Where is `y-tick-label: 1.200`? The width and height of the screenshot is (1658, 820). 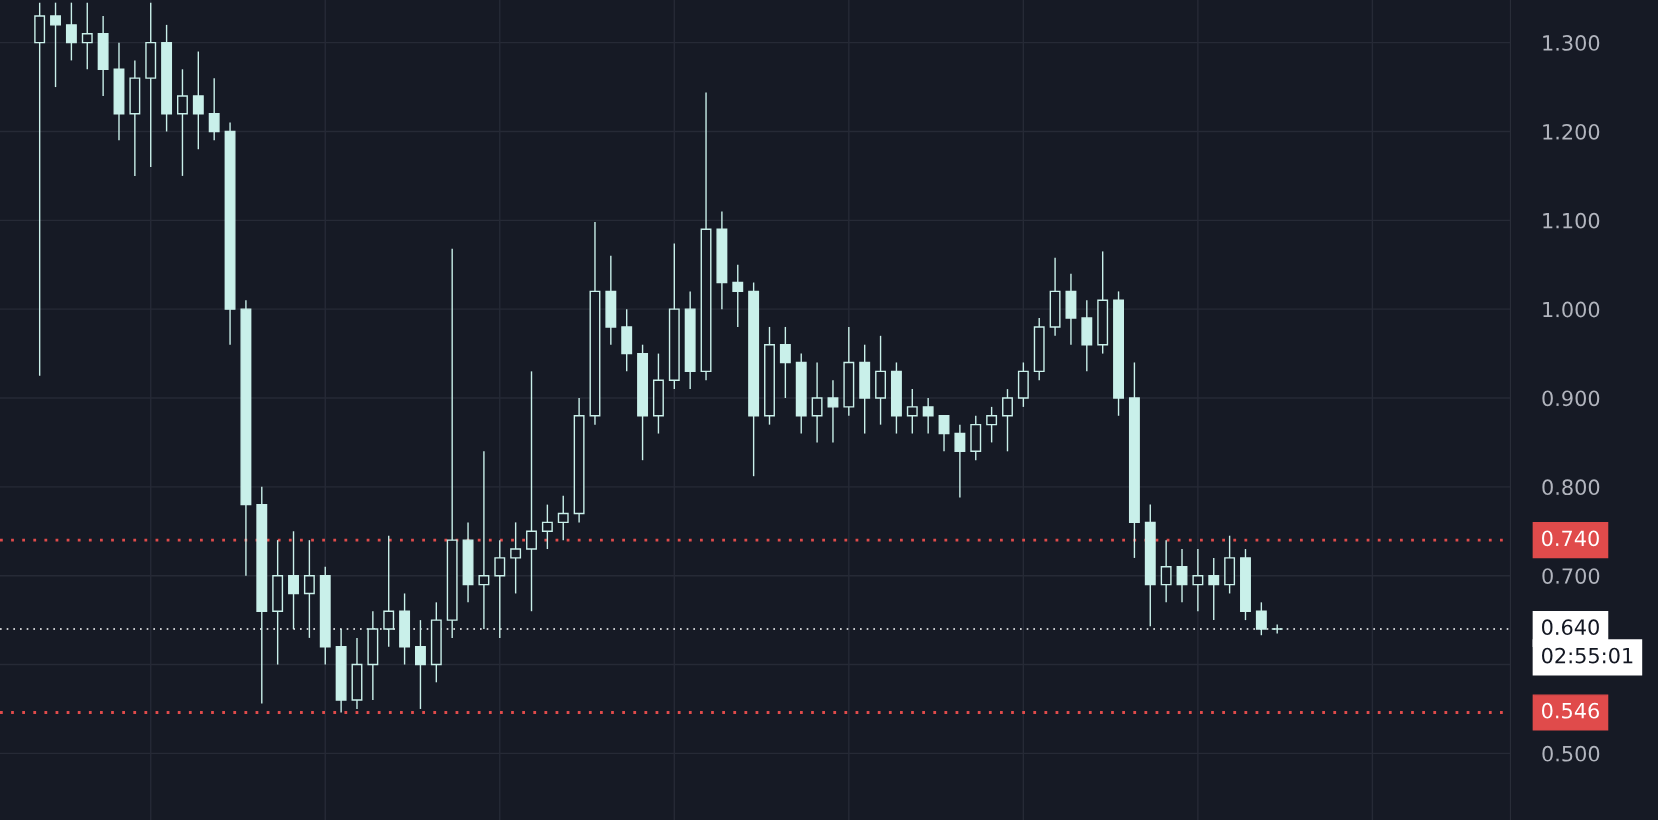 y-tick-label: 1.200 is located at coordinates (1571, 131).